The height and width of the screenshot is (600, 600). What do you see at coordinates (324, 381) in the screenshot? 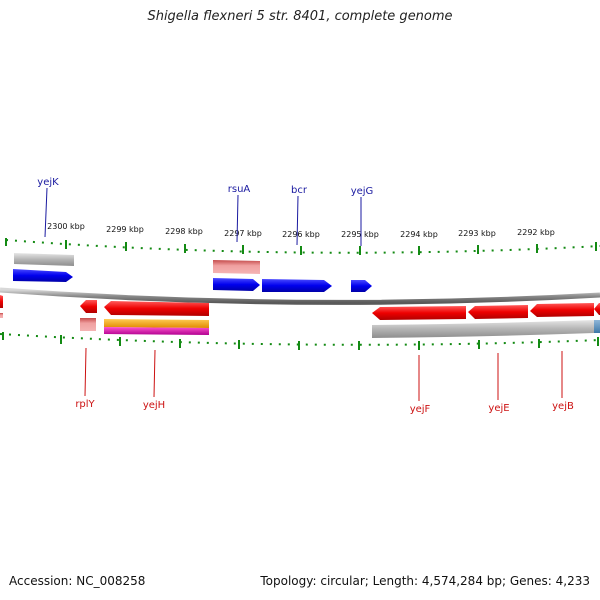
I see `reverse-gene-labels: rplY yejH yejF yejE yejB` at bounding box center [324, 381].